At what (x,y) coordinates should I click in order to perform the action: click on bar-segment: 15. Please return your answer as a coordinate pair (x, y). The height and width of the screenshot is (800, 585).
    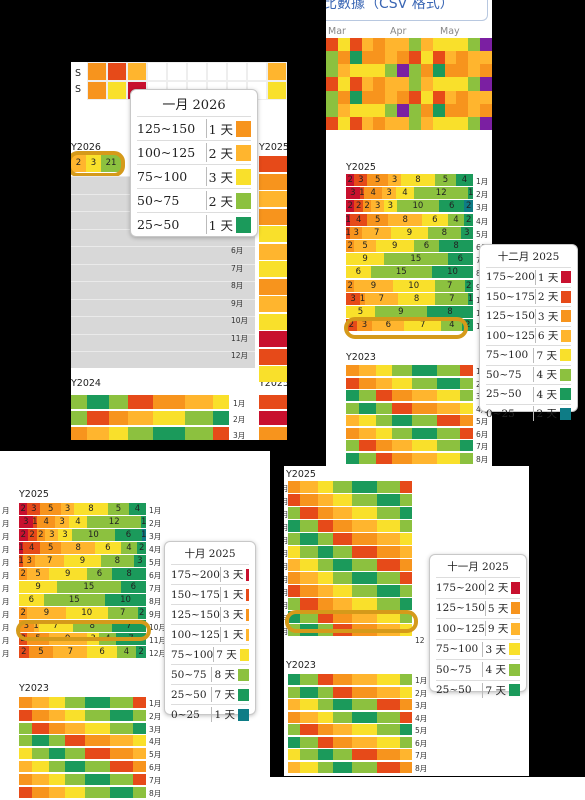
    Looking at the image, I should click on (416, 259).